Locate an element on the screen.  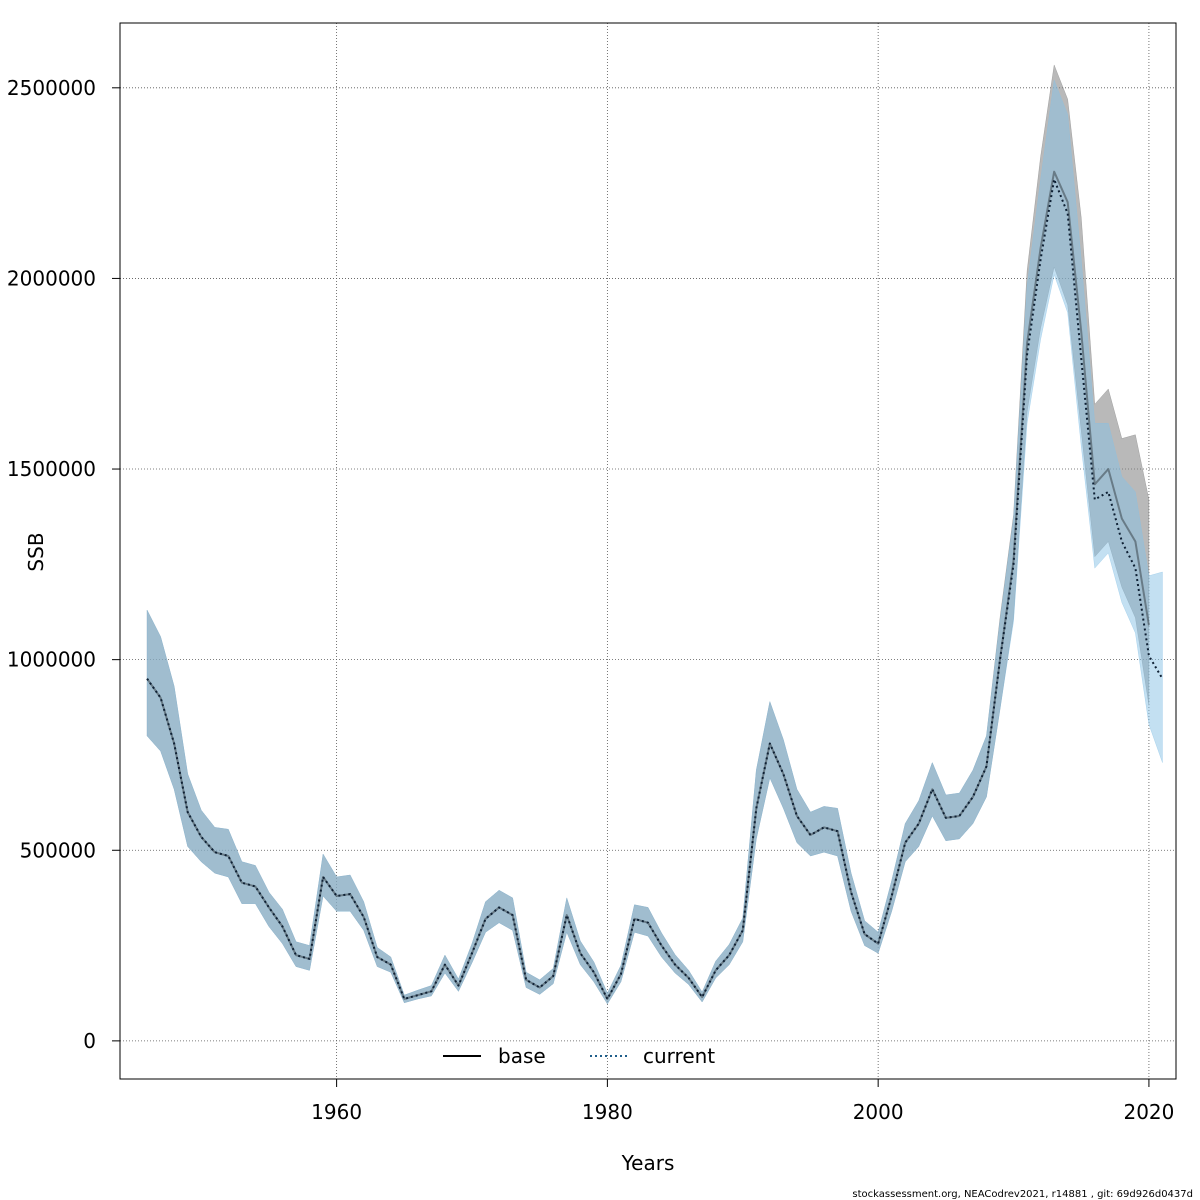
legend-current-label: current is located at coordinates (679, 1056).